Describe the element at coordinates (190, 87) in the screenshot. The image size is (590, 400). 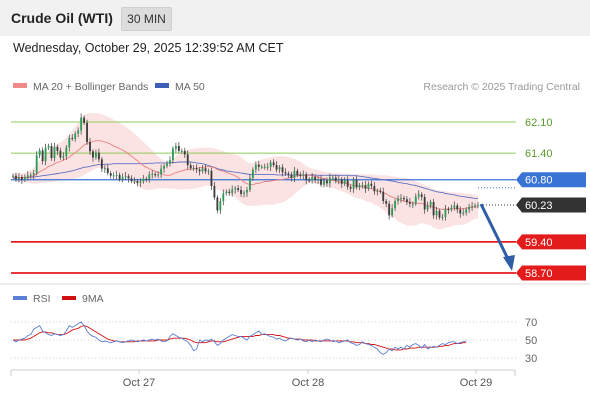
I see `ma50-legend-label: MA 50` at that location.